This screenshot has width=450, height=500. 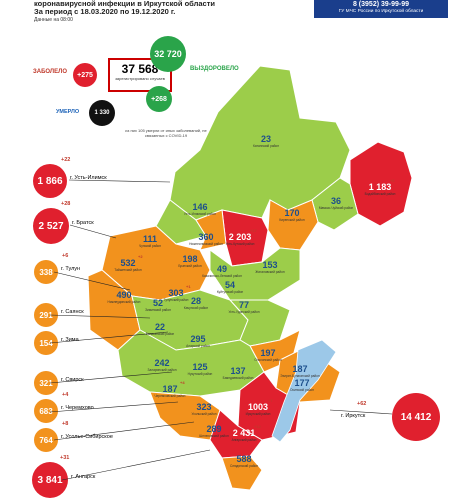 What do you see at coordinates (140, 256) in the screenshot?
I see `district-delta: +2` at bounding box center [140, 256].